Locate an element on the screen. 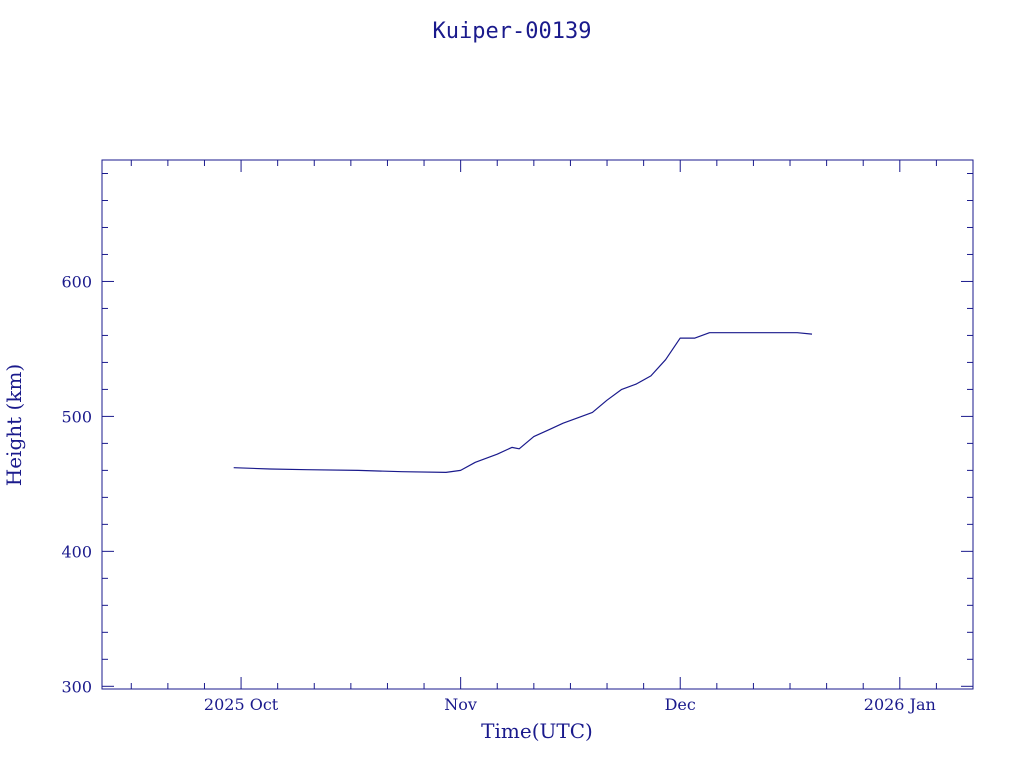  x-tick-label: Dec is located at coordinates (680, 704).